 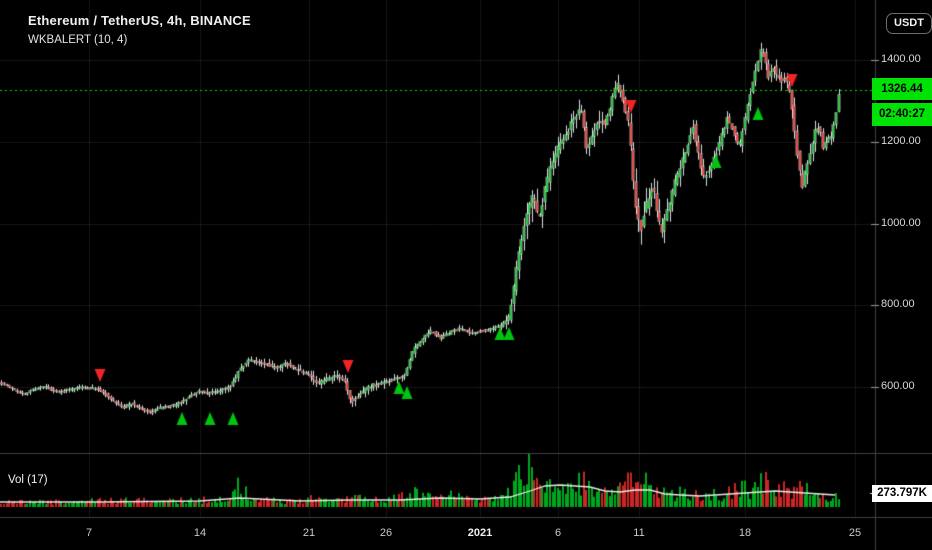 What do you see at coordinates (78, 40) in the screenshot?
I see `indicator-label: WKBALERT (10, 4)` at bounding box center [78, 40].